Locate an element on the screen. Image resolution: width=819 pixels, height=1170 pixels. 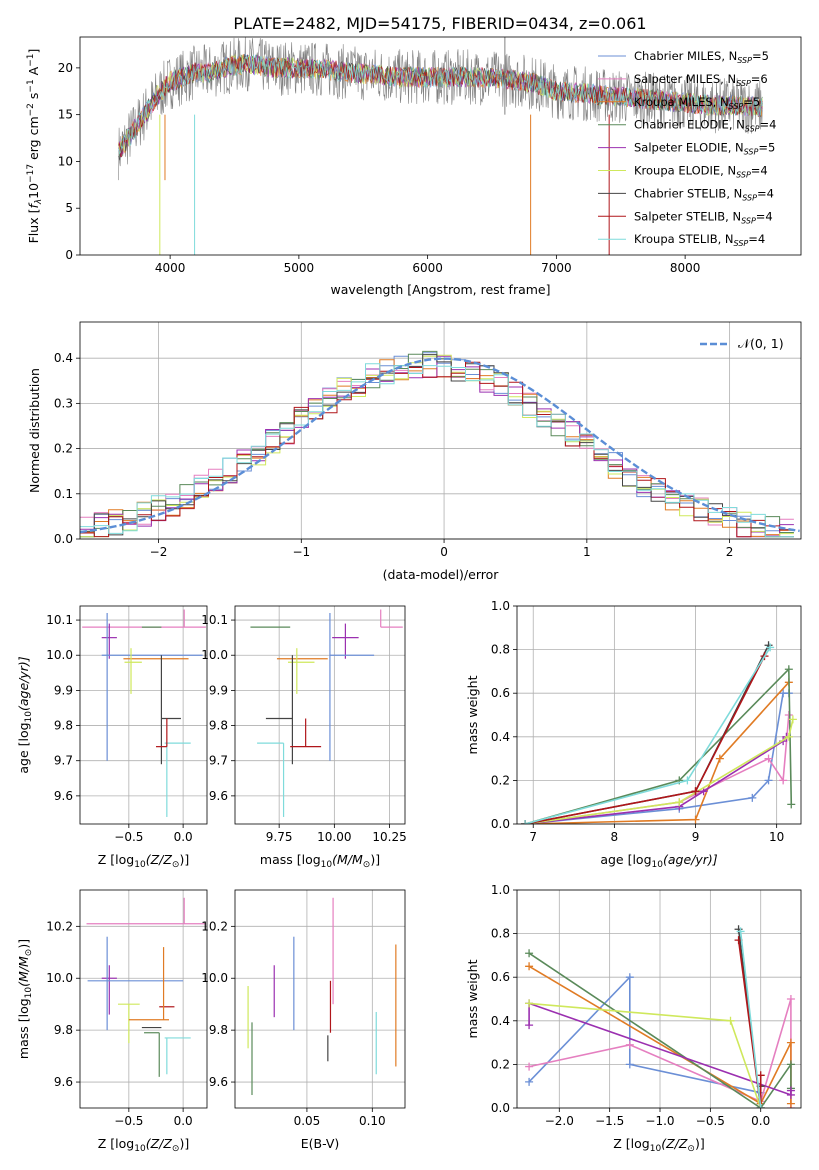
label-part: Flux [ is located at coordinates (33, 226).